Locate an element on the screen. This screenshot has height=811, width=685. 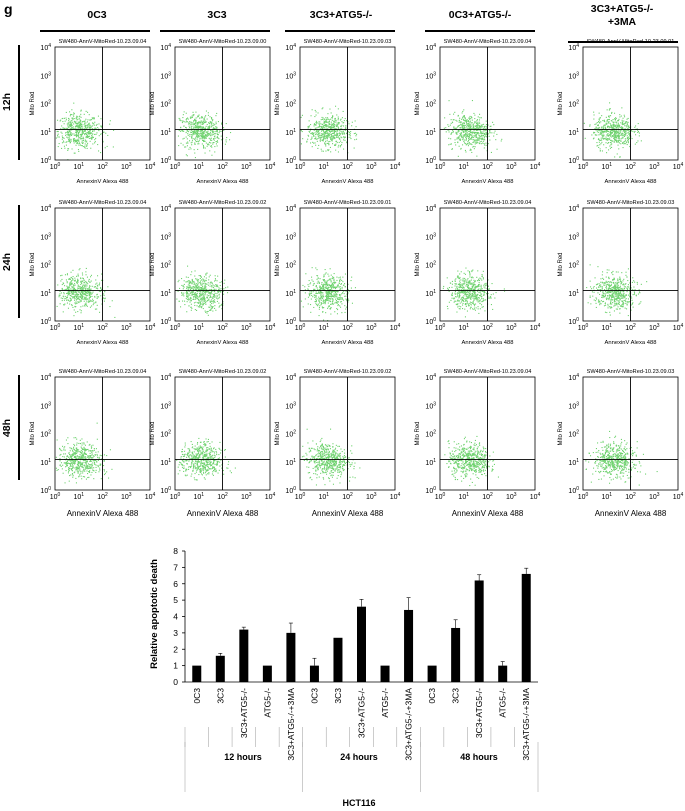
facs-y-tick-label: 100 is located at coordinates (290, 160).